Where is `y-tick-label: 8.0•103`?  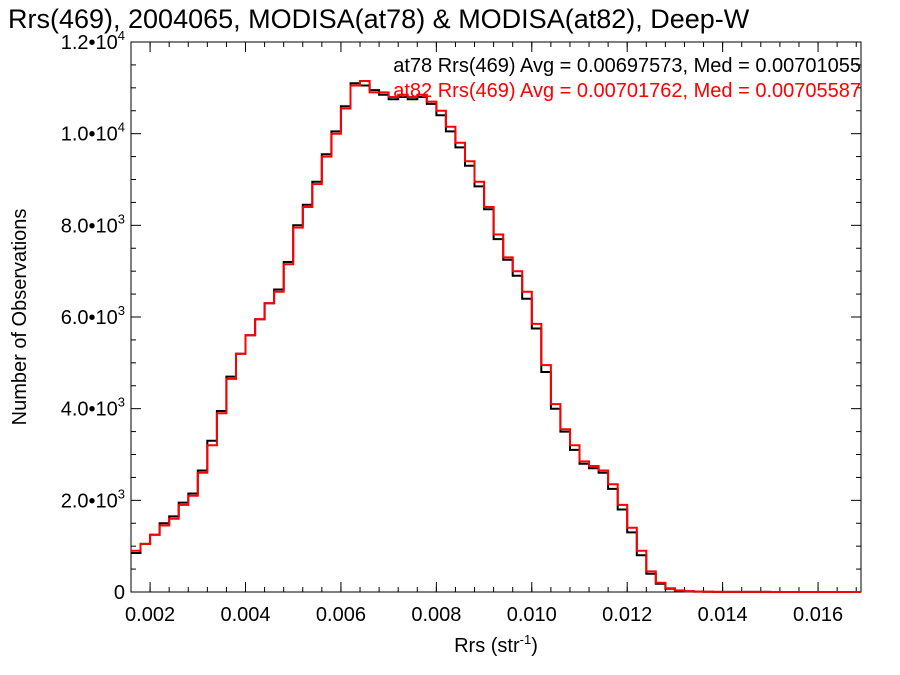
y-tick-label: 8.0•103 is located at coordinates (93, 224).